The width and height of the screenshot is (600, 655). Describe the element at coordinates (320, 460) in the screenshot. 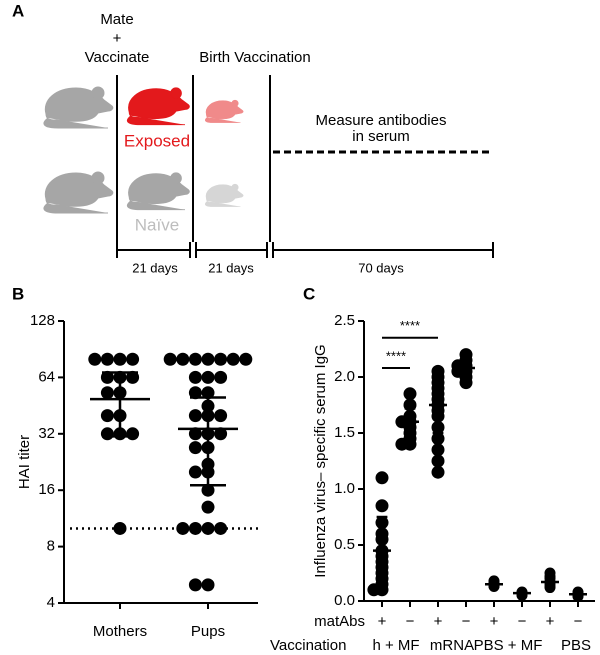

I see `y-axis-title: Influenza virus– specific serum IgG` at that location.